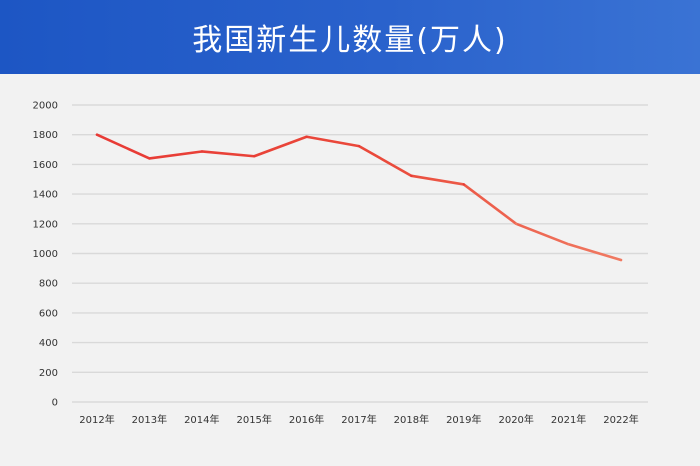  Describe the element at coordinates (568, 419) in the screenshot. I see `x-tick-label: 2021年` at that location.